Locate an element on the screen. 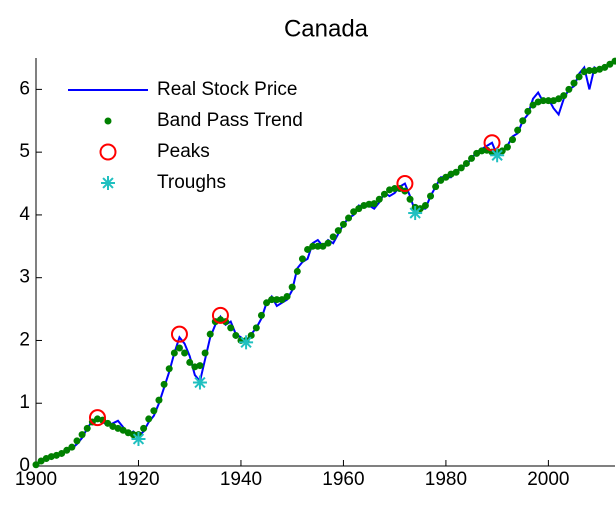 The height and width of the screenshot is (508, 616). legend-label: Troughs is located at coordinates (191, 182).